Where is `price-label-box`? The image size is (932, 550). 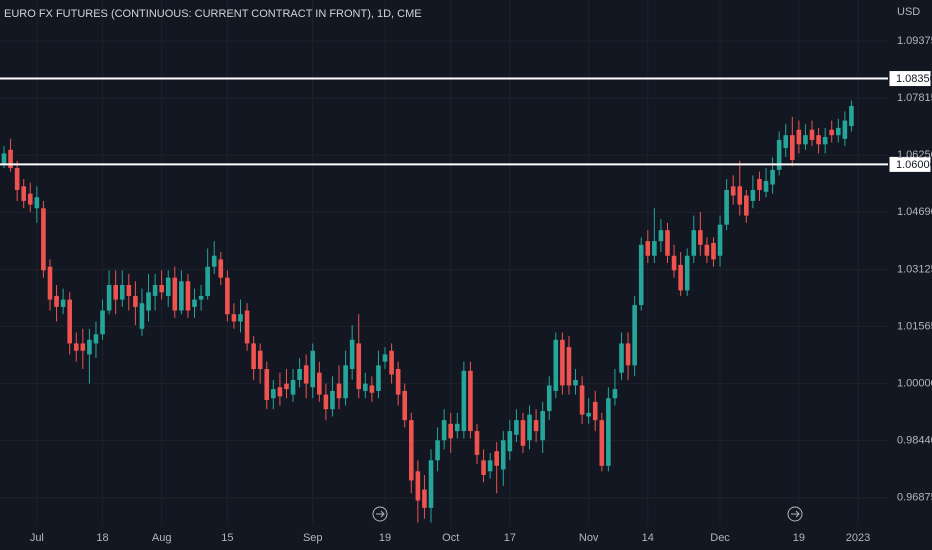 price-label-box is located at coordinates (910, 79).